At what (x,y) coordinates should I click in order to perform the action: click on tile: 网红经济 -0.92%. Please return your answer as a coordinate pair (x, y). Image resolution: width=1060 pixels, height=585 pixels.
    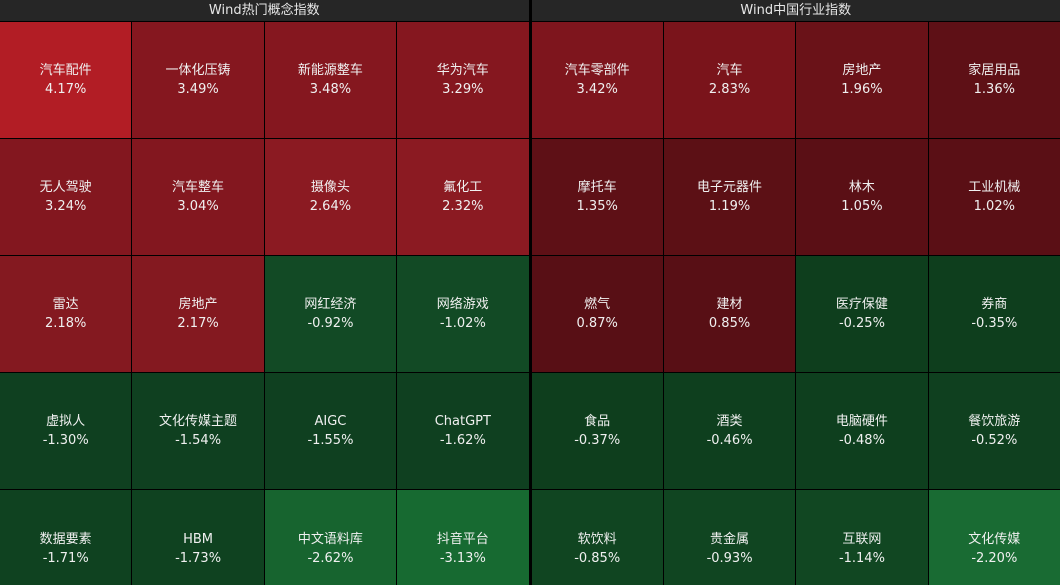
    Looking at the image, I should click on (330, 314).